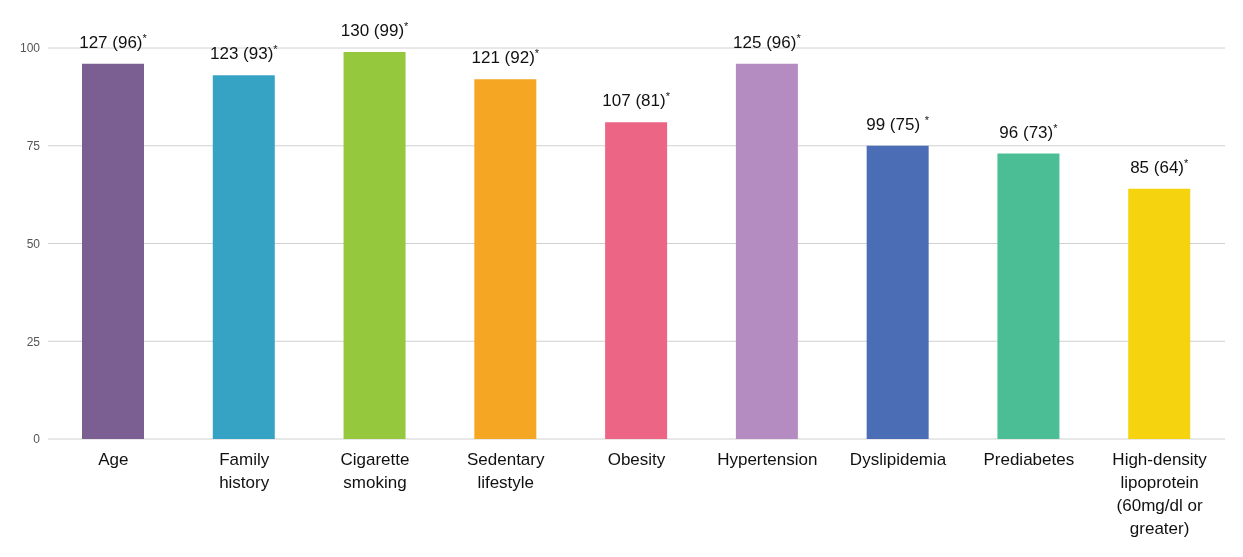  Describe the element at coordinates (1160, 494) in the screenshot. I see `x-tick-label: High-density lipoprotein (60mg/dl or greater)` at that location.